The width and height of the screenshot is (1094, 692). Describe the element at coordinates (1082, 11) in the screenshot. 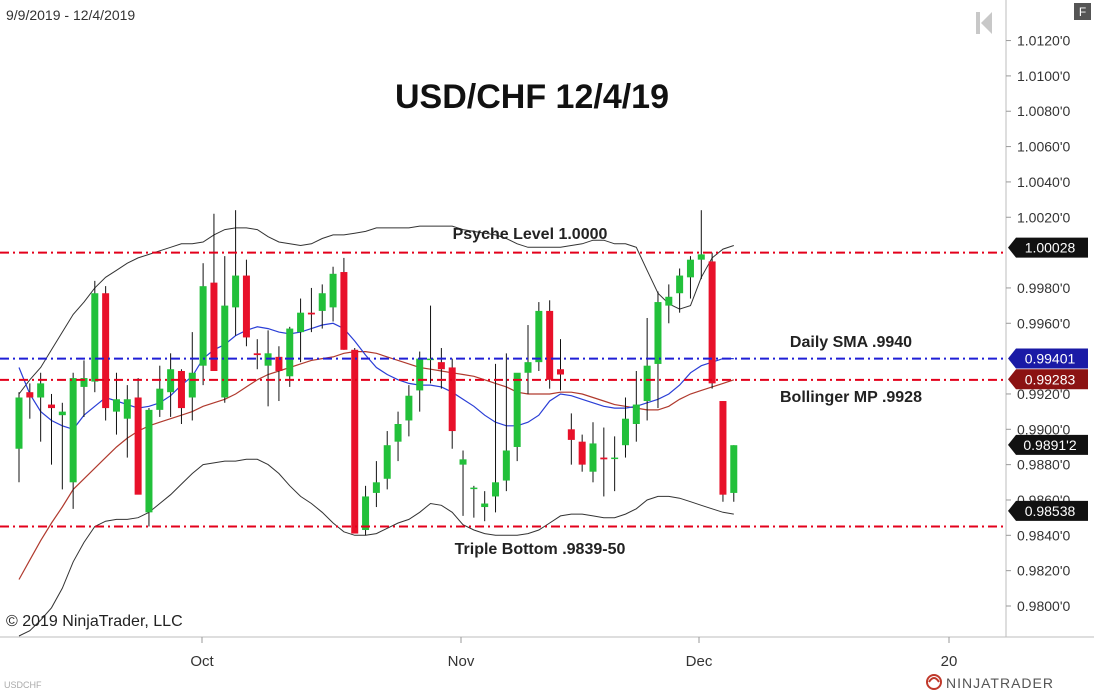

I see `f-button: F` at that location.